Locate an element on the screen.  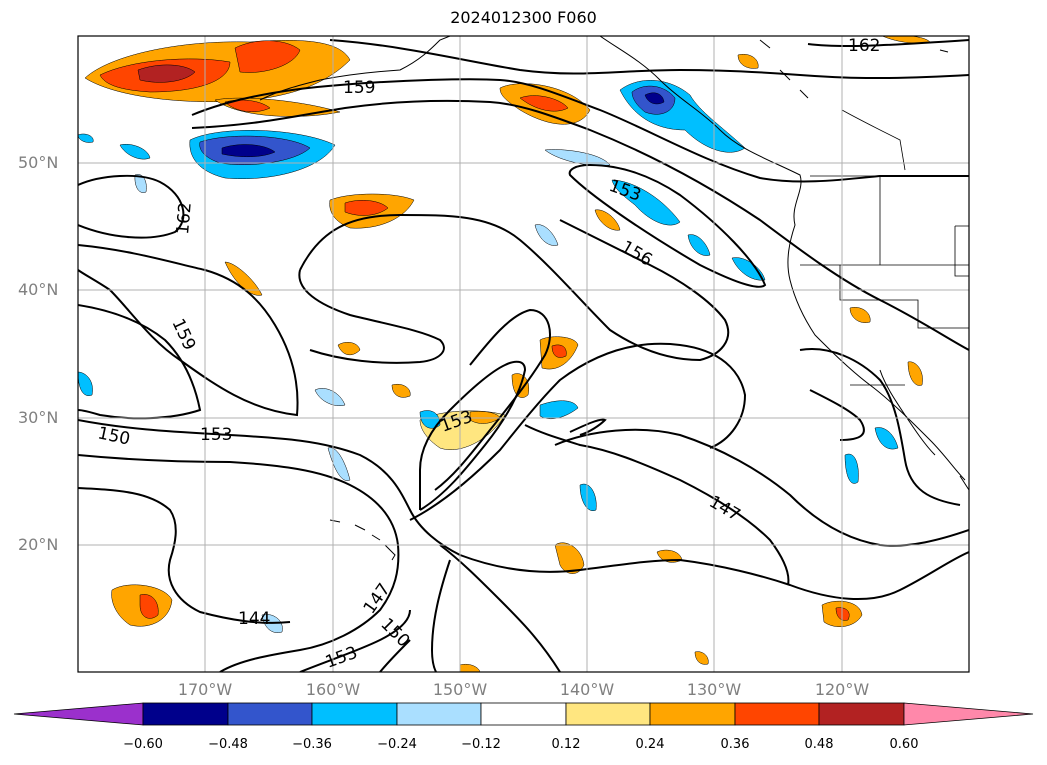
longitude-label: 170°W is located at coordinates (205, 689).